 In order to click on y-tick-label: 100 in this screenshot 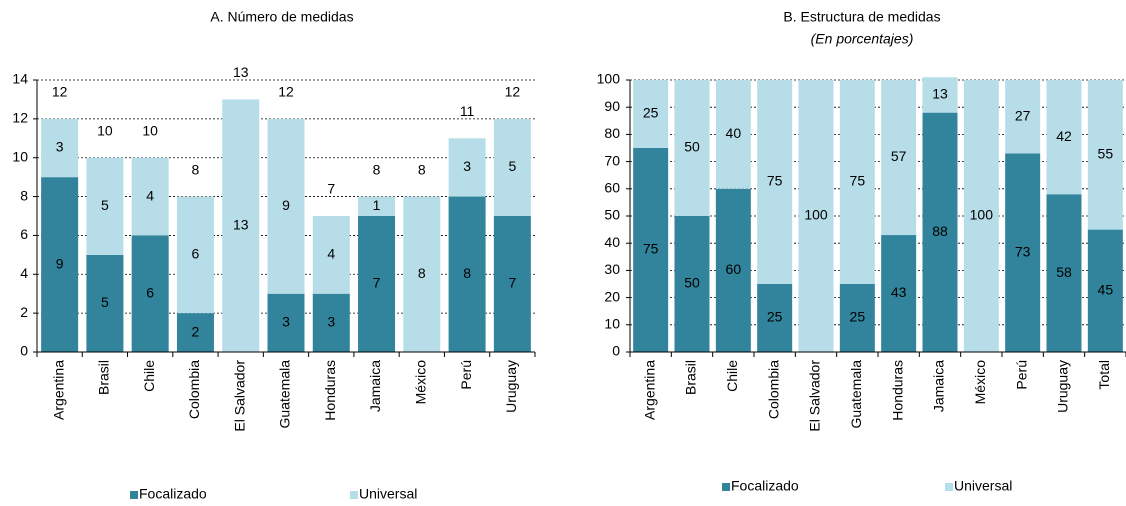, I will do `click(609, 79)`.